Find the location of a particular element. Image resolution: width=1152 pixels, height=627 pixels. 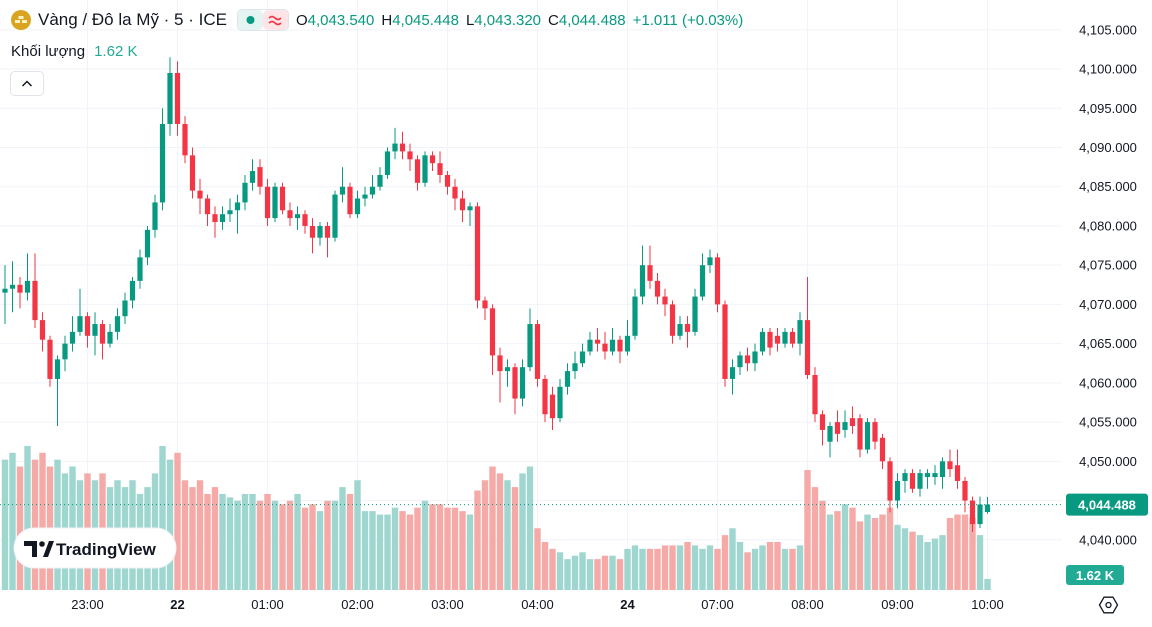

legend-key: L is located at coordinates (470, 20).